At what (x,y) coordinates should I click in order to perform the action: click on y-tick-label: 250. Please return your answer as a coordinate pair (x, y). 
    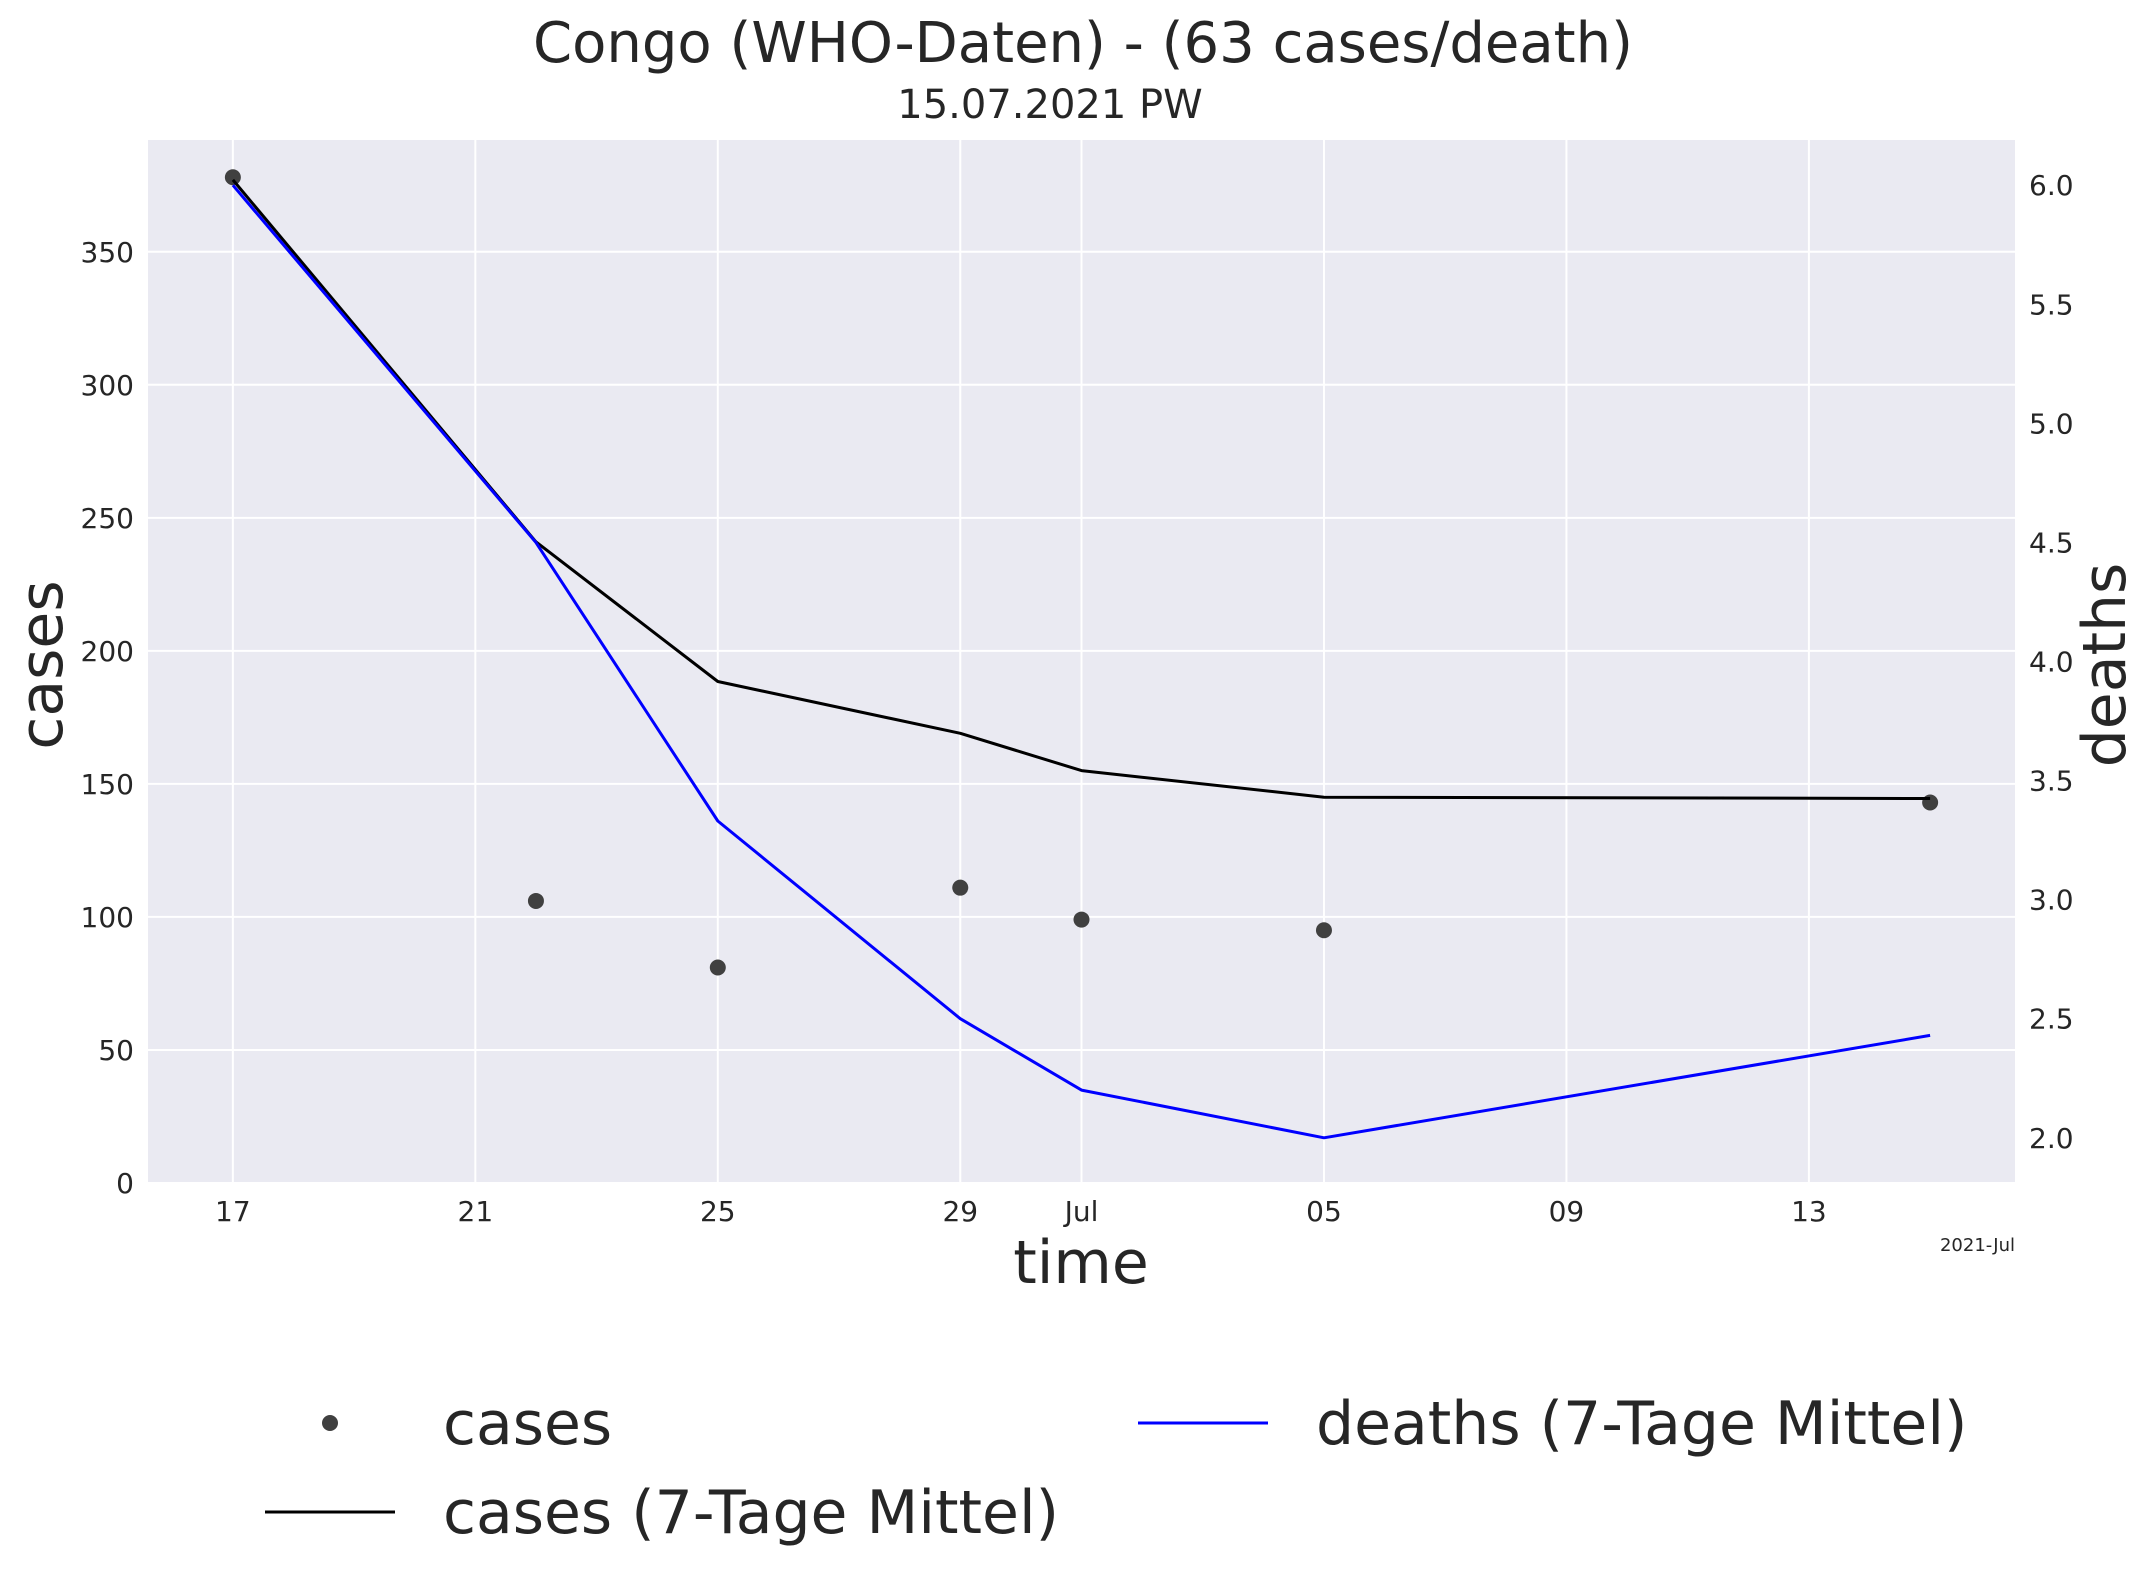
    Looking at the image, I should click on (107, 518).